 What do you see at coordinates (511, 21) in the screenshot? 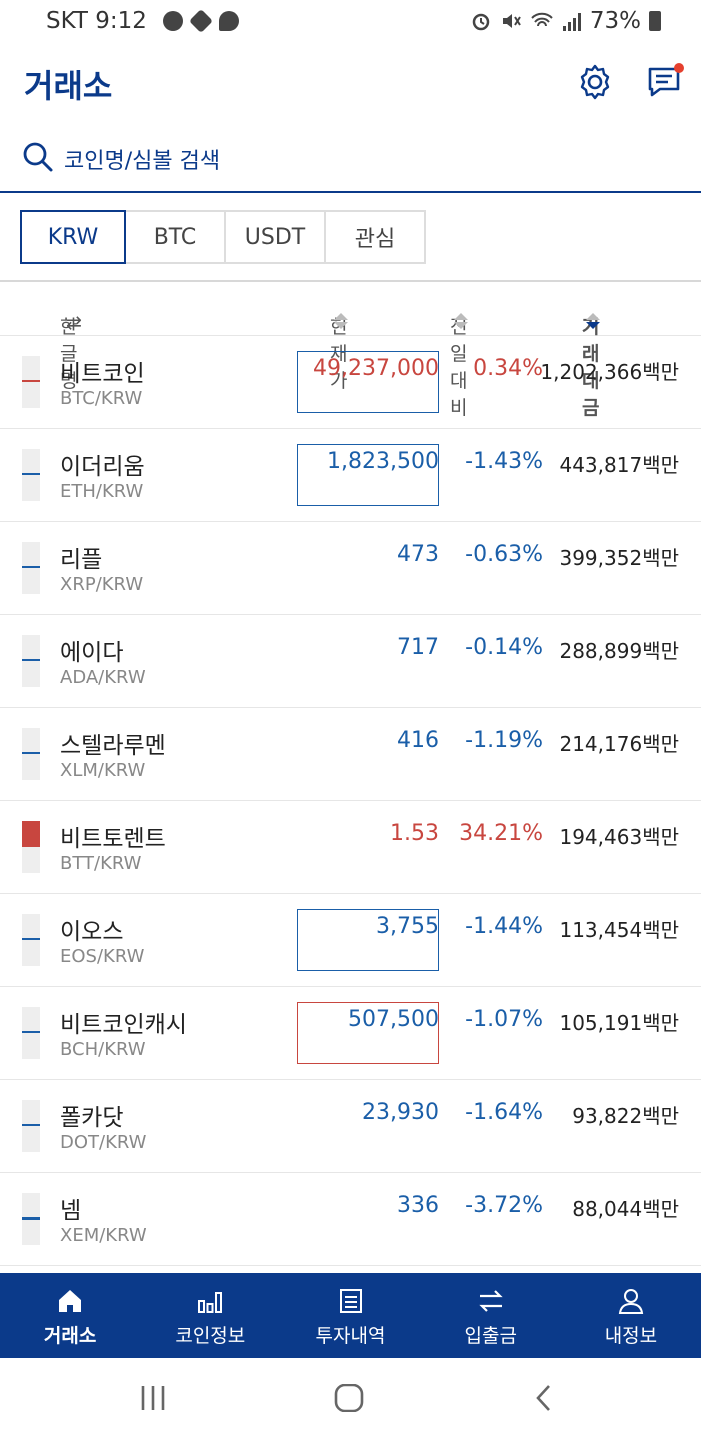
I see `mute-icon` at bounding box center [511, 21].